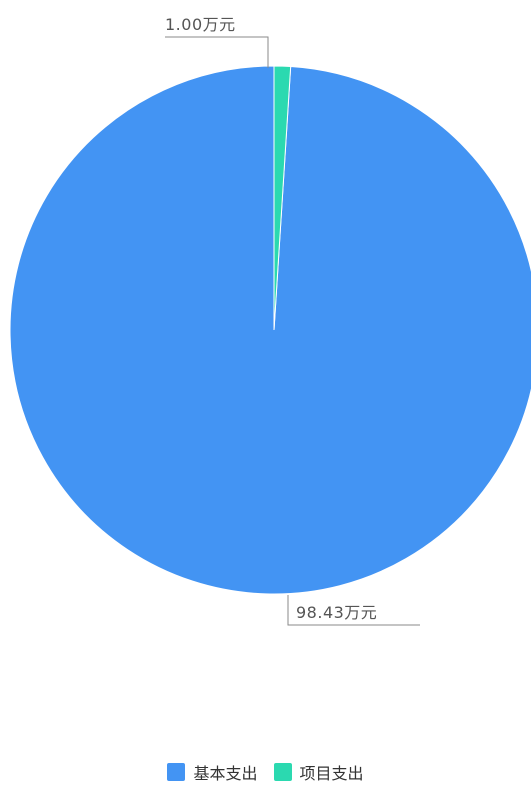 Image resolution: width=531 pixels, height=791 pixels. Describe the element at coordinates (200, 24) in the screenshot. I see `data-label-project: 1.00万元` at that location.